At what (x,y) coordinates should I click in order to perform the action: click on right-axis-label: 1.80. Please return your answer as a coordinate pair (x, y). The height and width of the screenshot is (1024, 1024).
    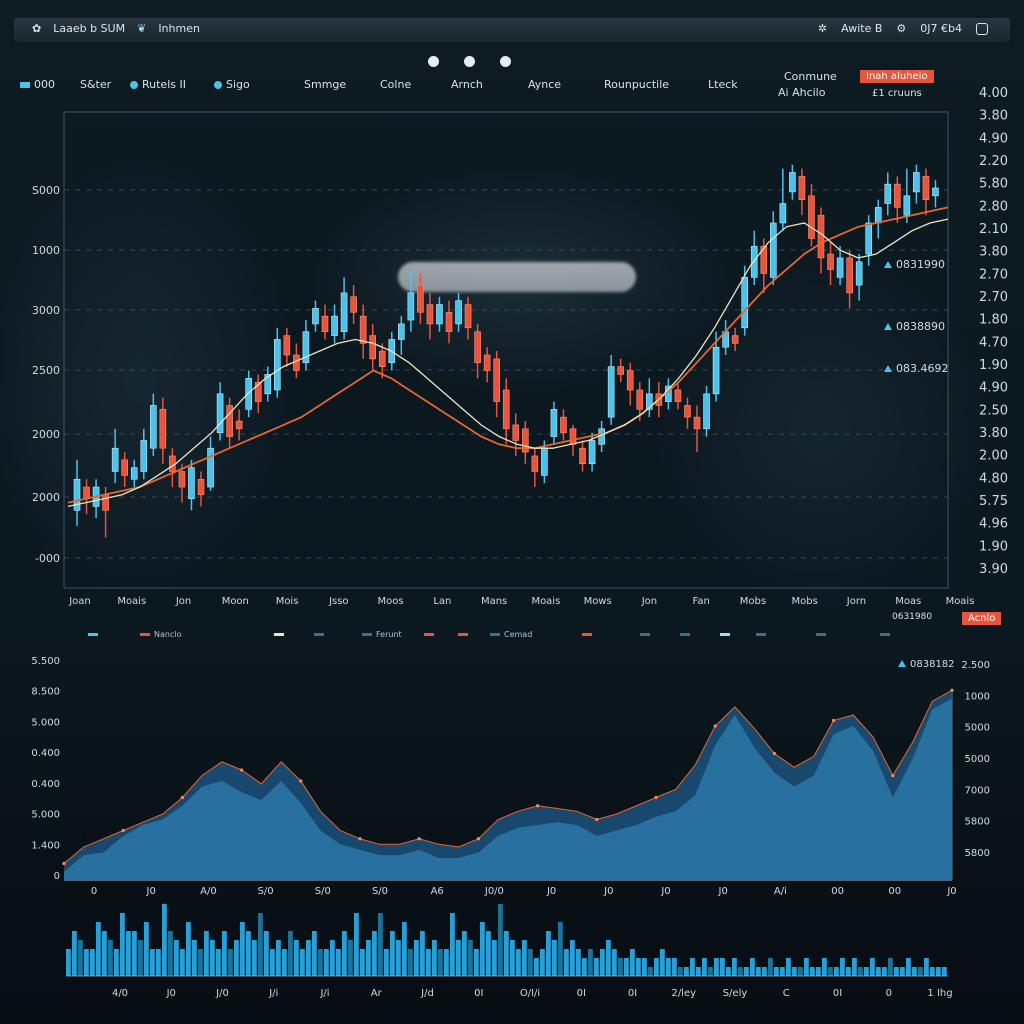
    Looking at the image, I should click on (993, 320).